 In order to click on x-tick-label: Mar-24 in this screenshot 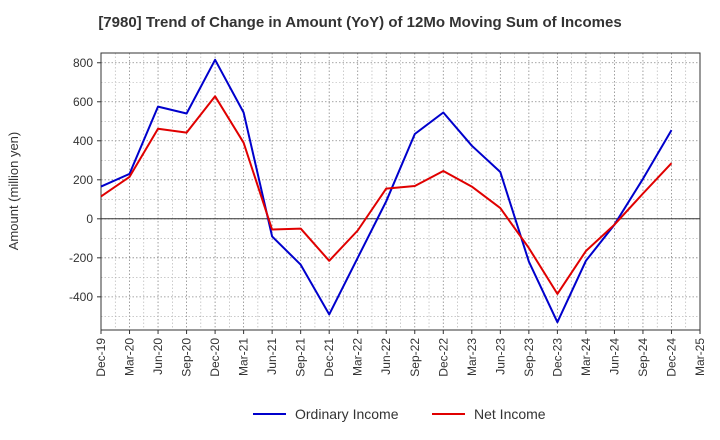, I will do `click(586, 357)`.